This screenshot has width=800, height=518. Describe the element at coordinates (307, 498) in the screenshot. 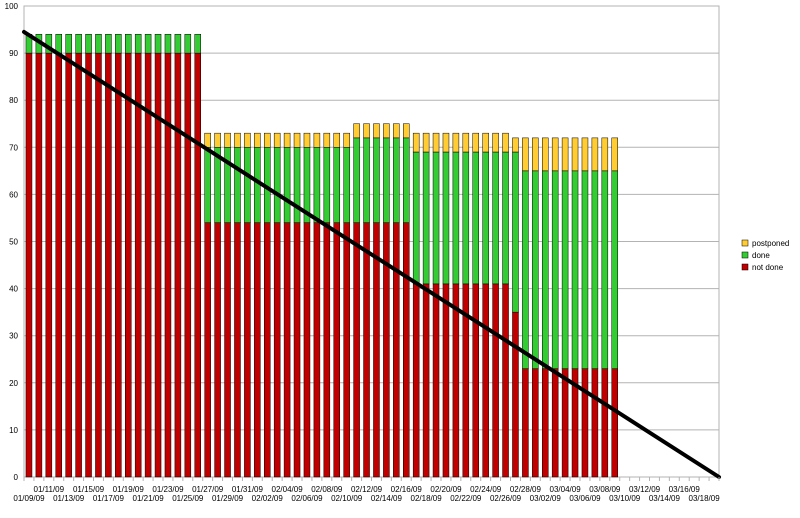

I see `x-tick-label: 02/06/09` at that location.